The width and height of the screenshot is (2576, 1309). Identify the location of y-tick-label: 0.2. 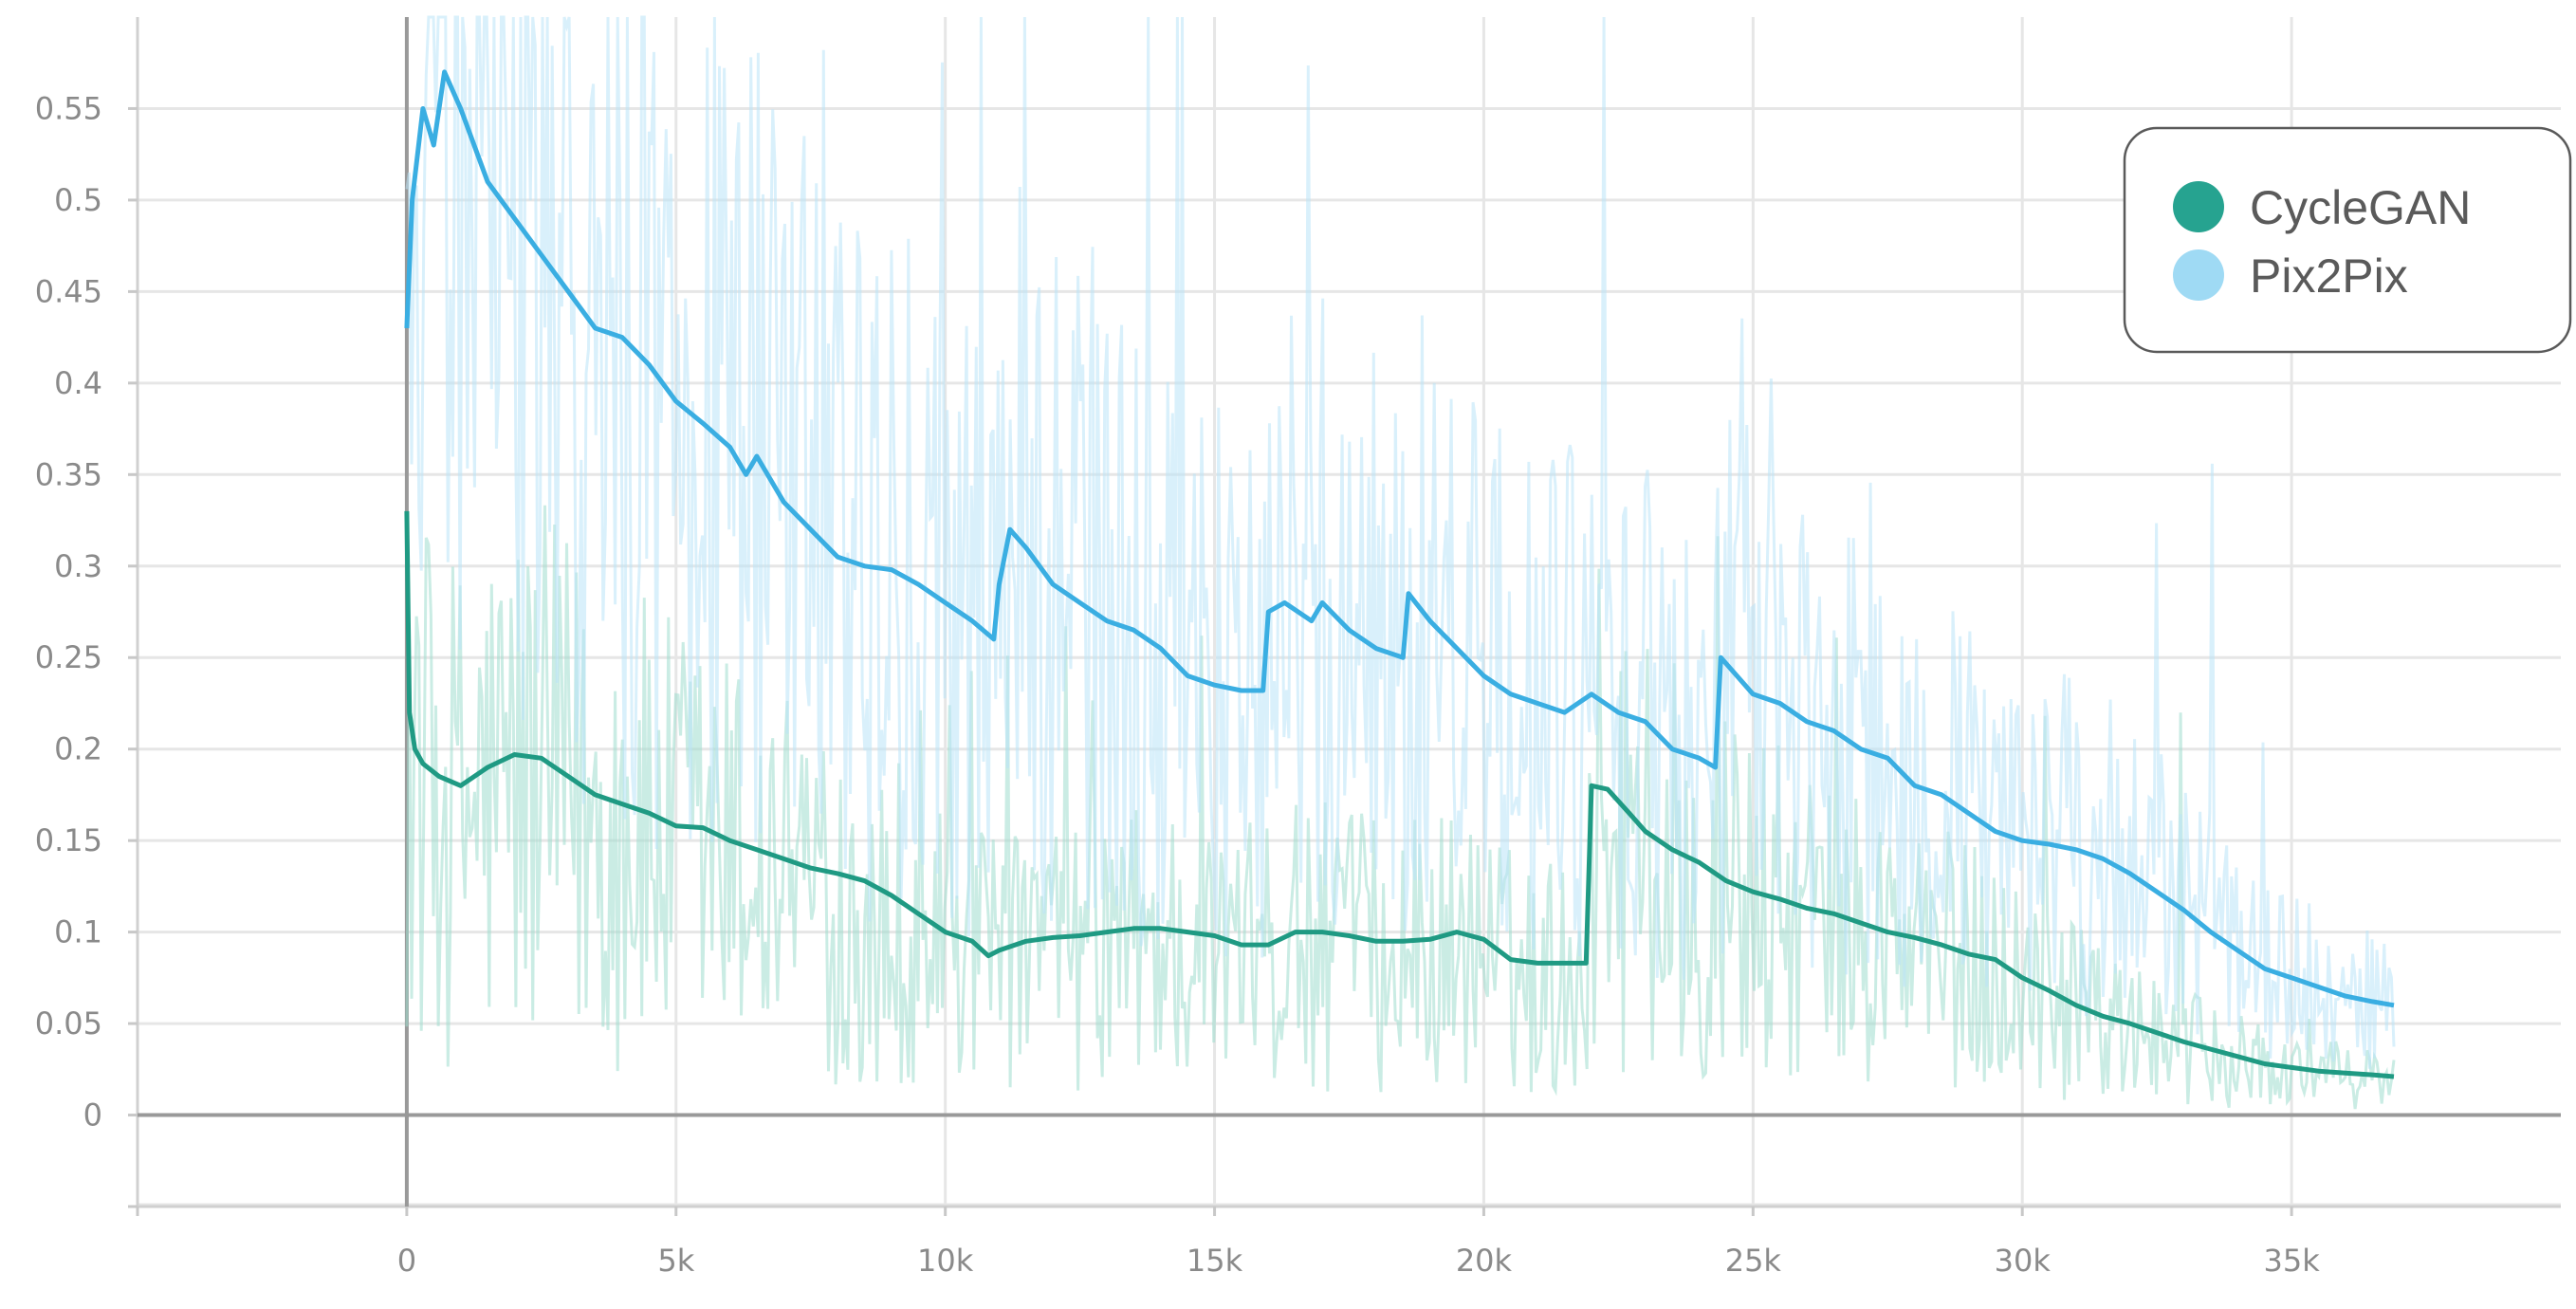
(78, 749).